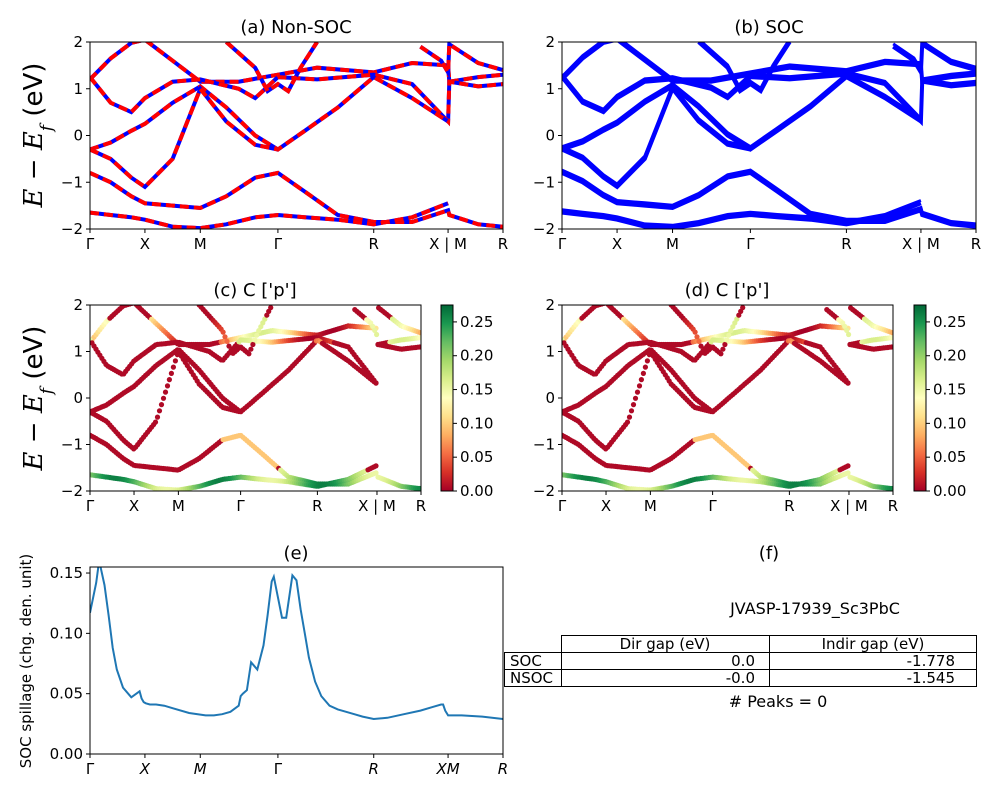 Image resolution: width=1000 pixels, height=800 pixels. What do you see at coordinates (846, 244) in the screenshot?
I see `xtick-label-b: R` at bounding box center [846, 244].